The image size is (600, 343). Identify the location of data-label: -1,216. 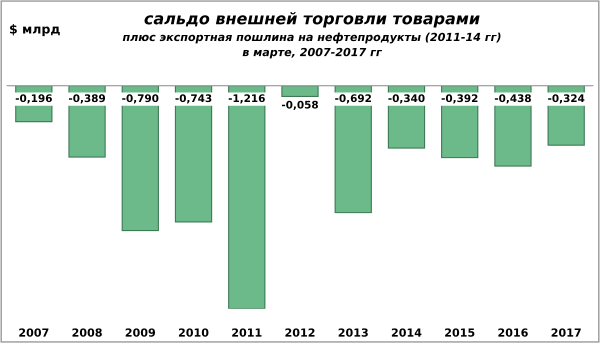
(246, 99).